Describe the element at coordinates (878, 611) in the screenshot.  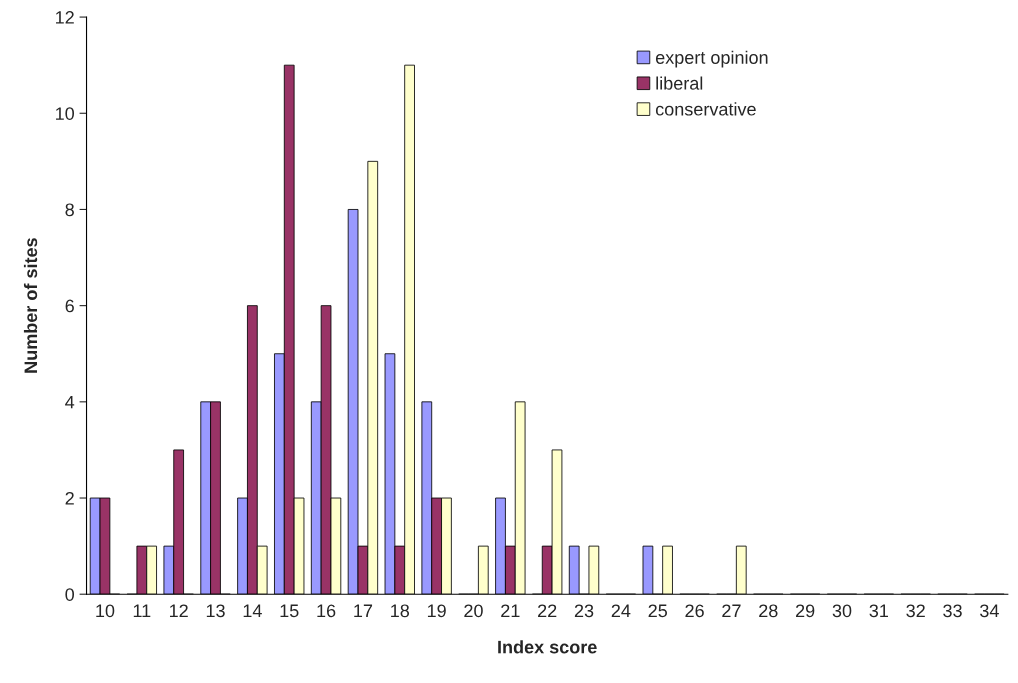
I see `x-tick-label: 31` at that location.